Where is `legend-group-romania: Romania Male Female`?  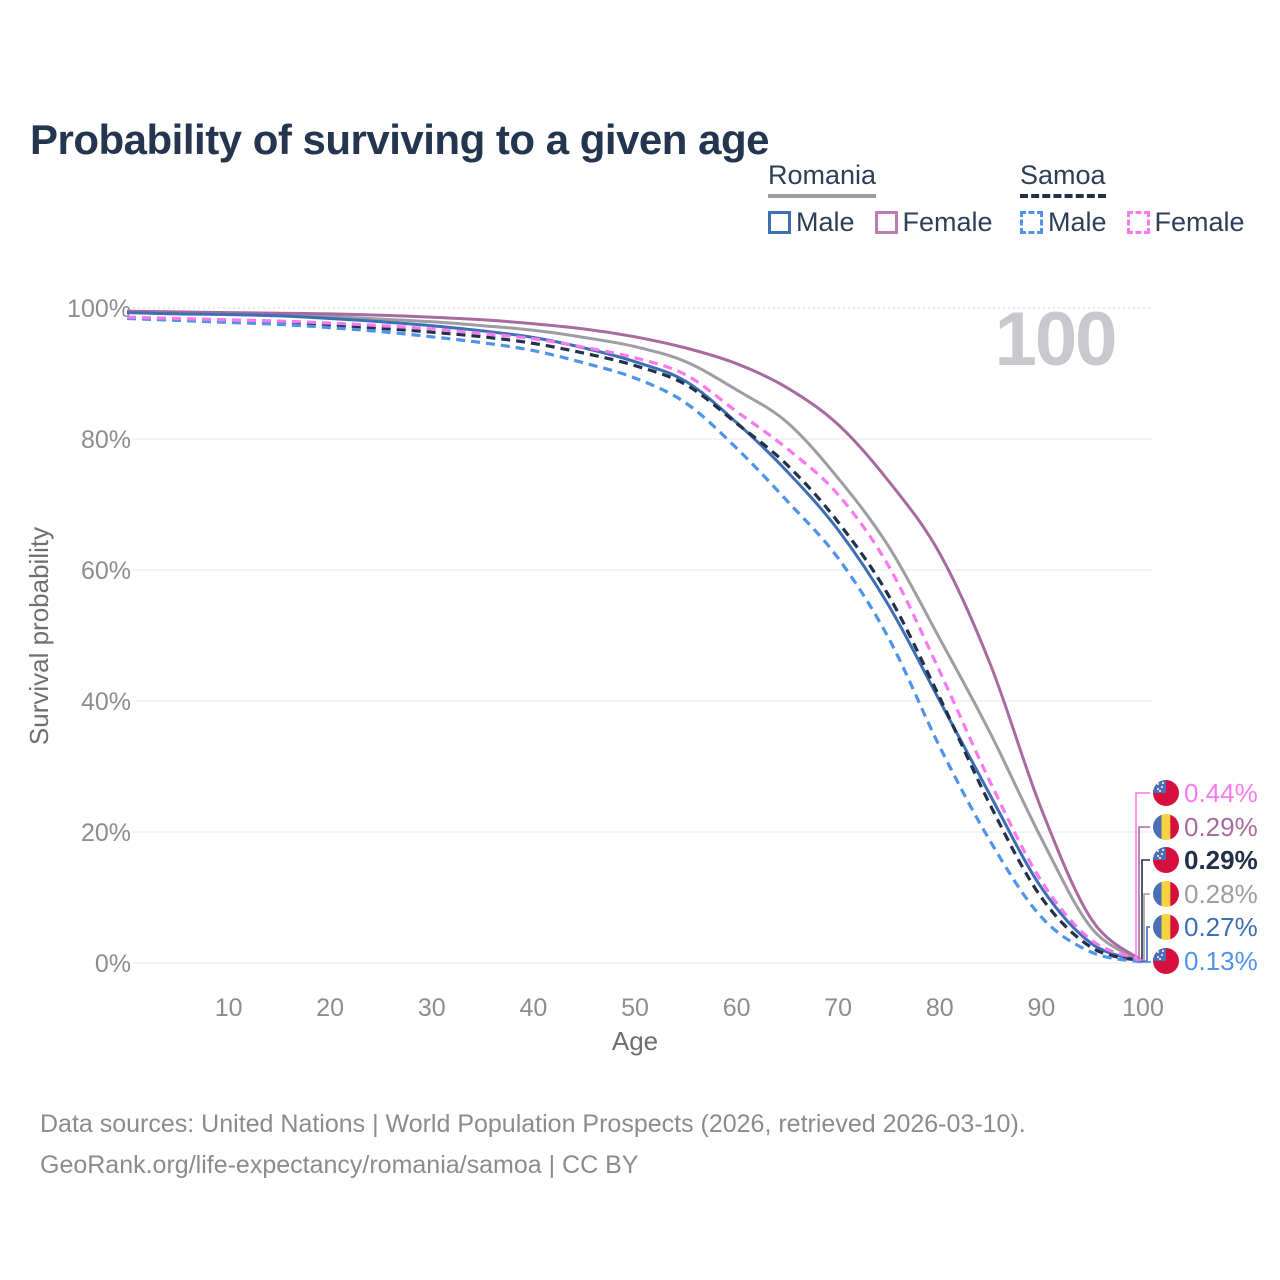
legend-group-romania: Romania Male Female is located at coordinates (880, 199).